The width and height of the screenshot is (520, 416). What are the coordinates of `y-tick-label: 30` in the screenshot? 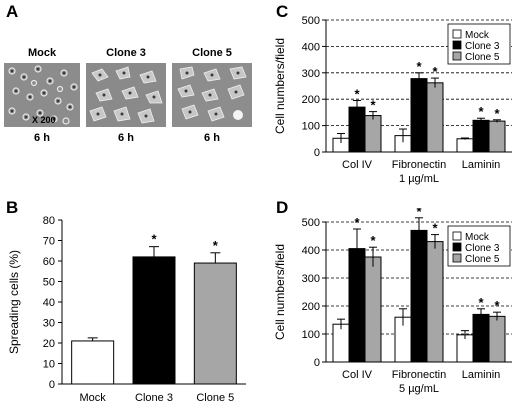 It's located at (49, 324).